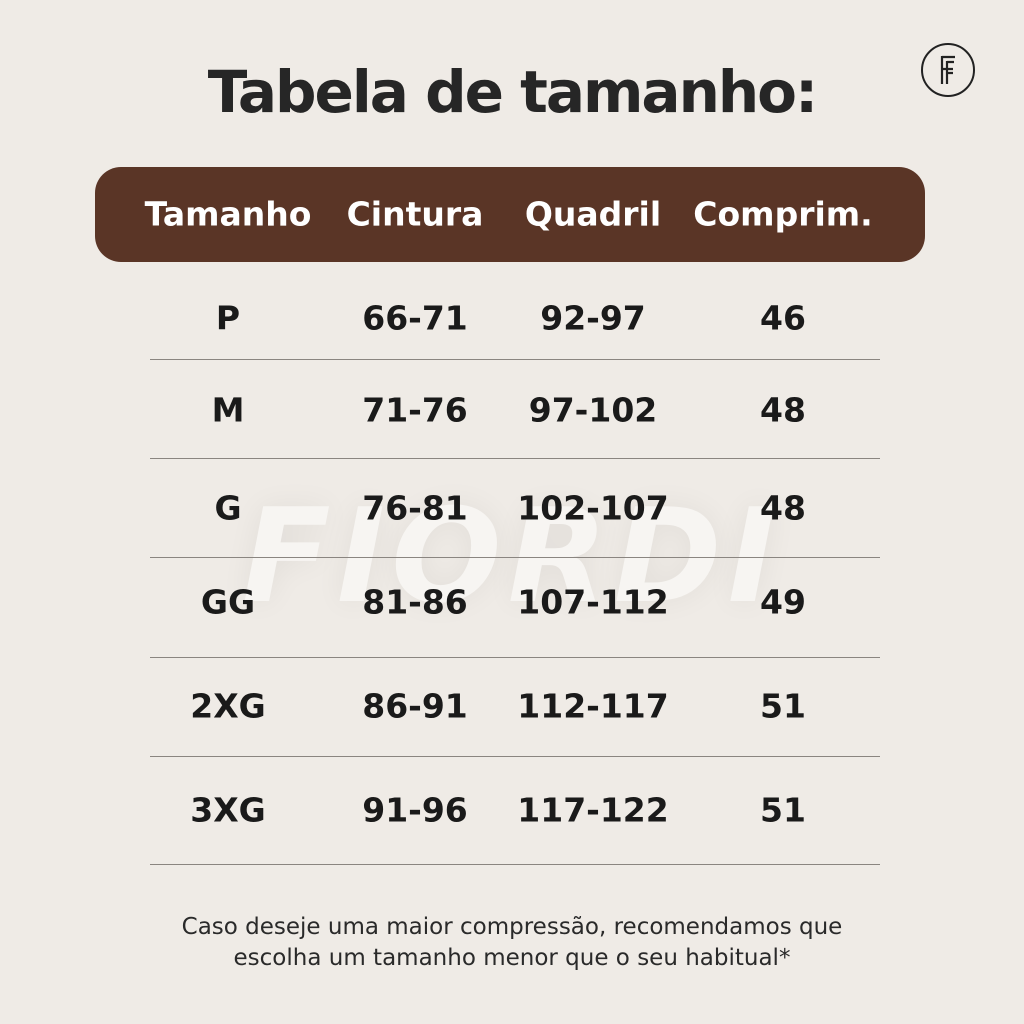  Describe the element at coordinates (228, 508) in the screenshot. I see `table-cell: G` at that location.